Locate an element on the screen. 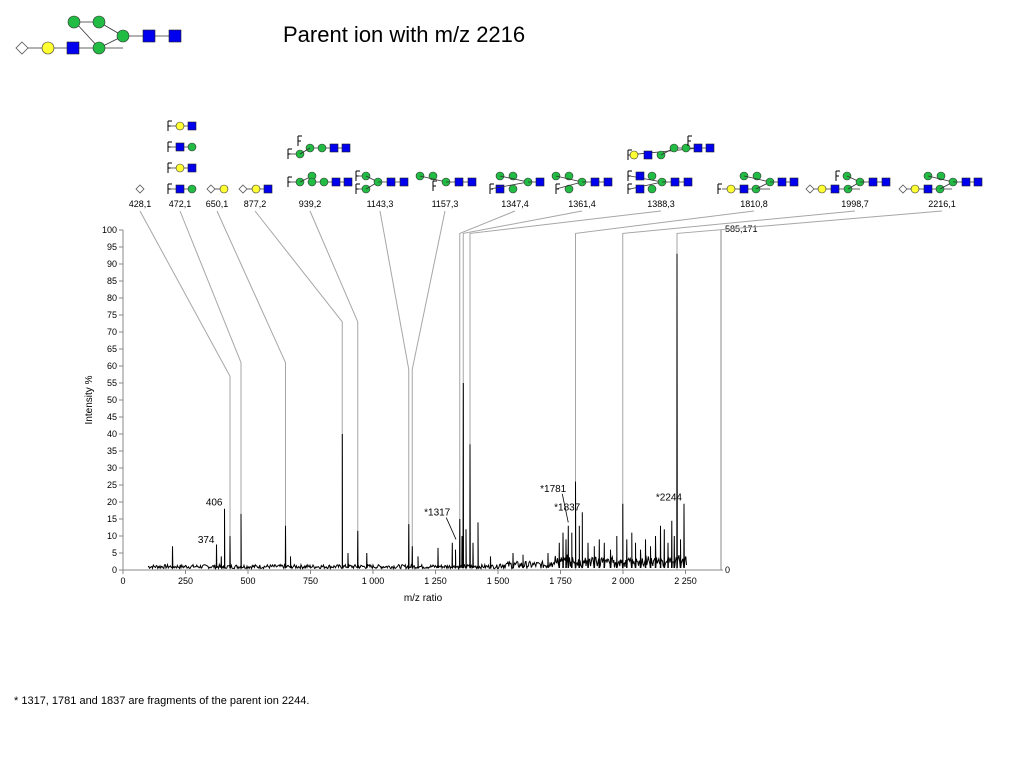 The width and height of the screenshot is (1023, 767). y-tick-label: 45 is located at coordinates (112, 417).